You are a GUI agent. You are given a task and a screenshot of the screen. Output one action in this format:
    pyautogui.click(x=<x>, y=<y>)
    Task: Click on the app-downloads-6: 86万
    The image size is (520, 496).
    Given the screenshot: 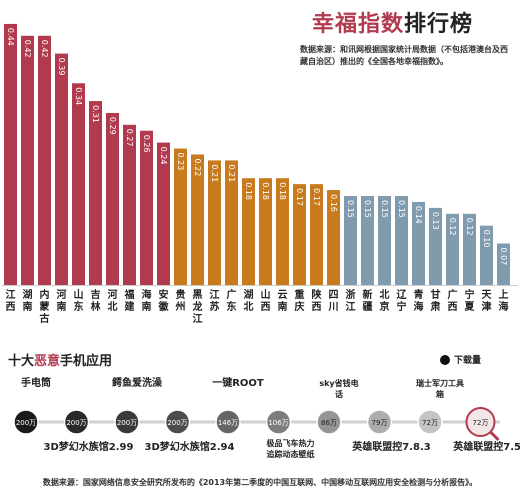 What is the action you would take?
    pyautogui.click(x=329, y=423)
    